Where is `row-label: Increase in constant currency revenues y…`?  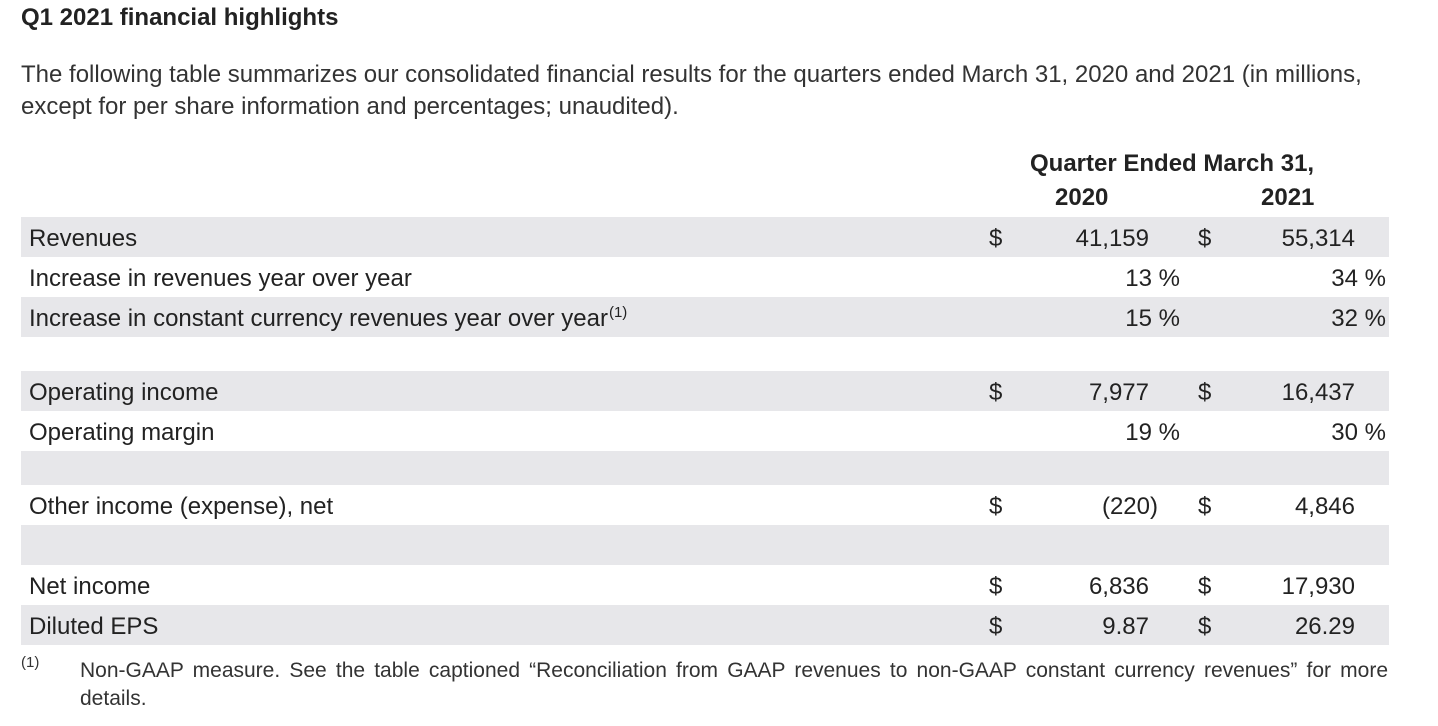 row-label: Increase in constant currency revenues y… is located at coordinates (328, 319).